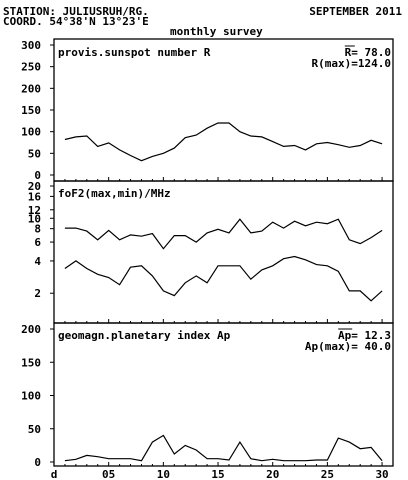  Describe the element at coordinates (35, 196) in the screenshot. I see `fof2-ytick-label: 16` at that location.